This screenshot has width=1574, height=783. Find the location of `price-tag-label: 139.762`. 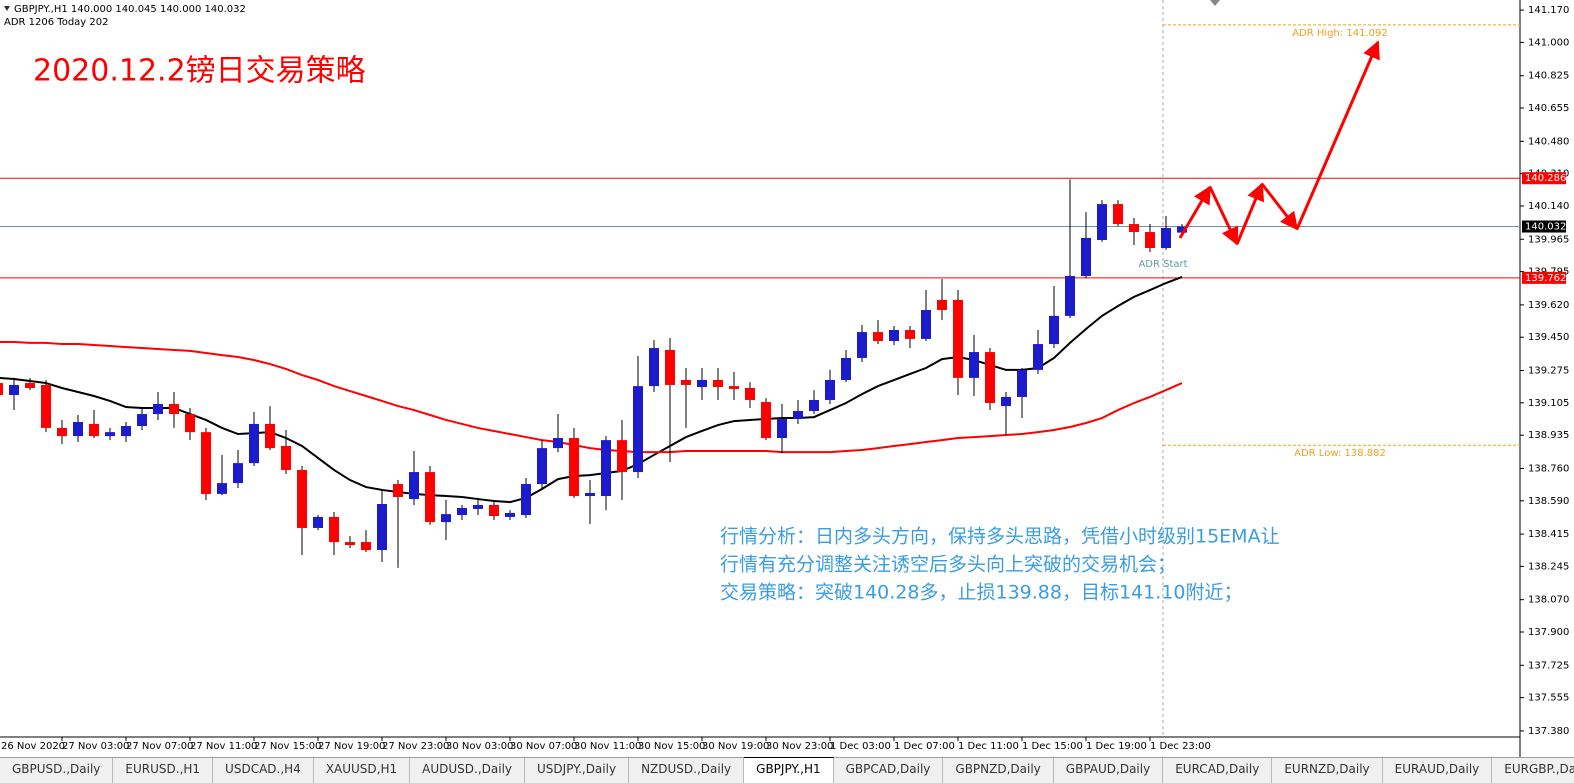

price-tag-label: 139.762 is located at coordinates (1545, 278).